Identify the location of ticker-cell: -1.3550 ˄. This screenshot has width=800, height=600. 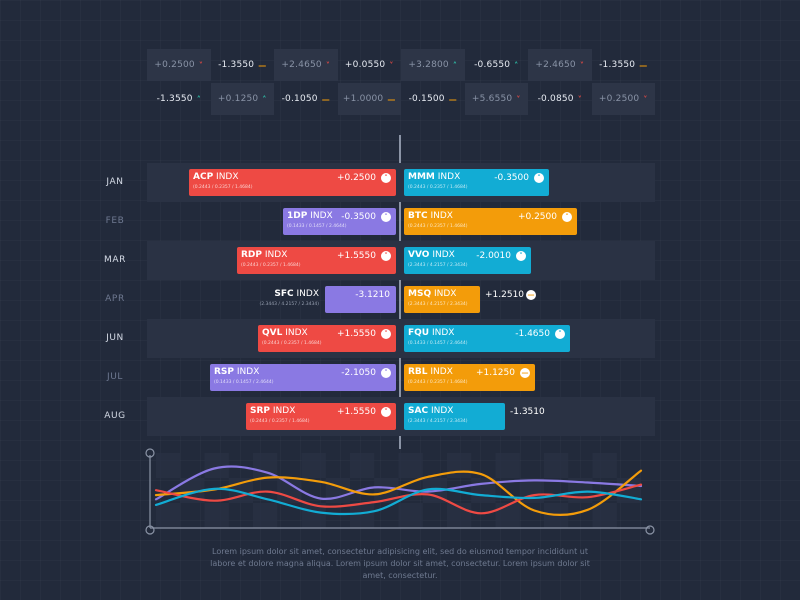
(179, 99).